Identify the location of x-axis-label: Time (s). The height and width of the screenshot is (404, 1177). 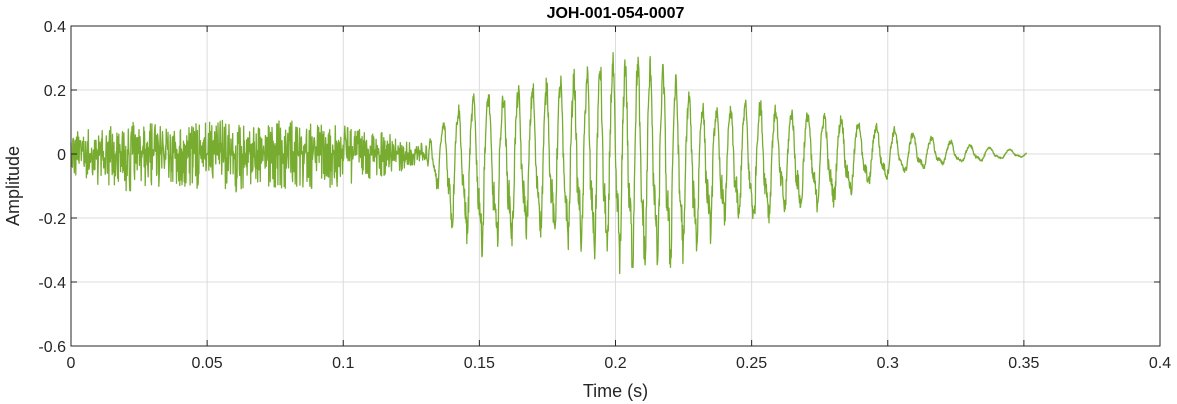
(615, 391).